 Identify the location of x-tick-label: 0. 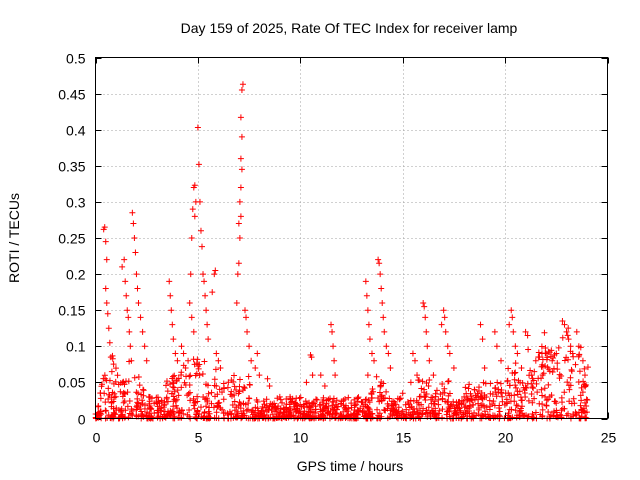
(97, 438).